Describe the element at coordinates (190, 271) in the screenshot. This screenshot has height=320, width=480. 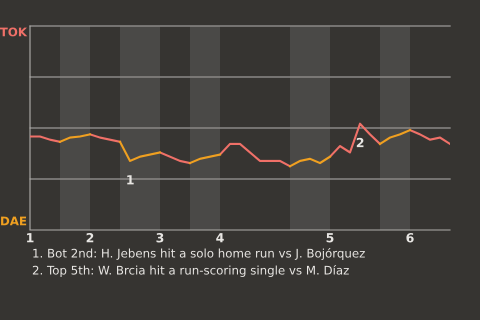
I see `text: 2. Top 5th: W. Brcia hit a run-scoring single vs M. Díaz` at that location.